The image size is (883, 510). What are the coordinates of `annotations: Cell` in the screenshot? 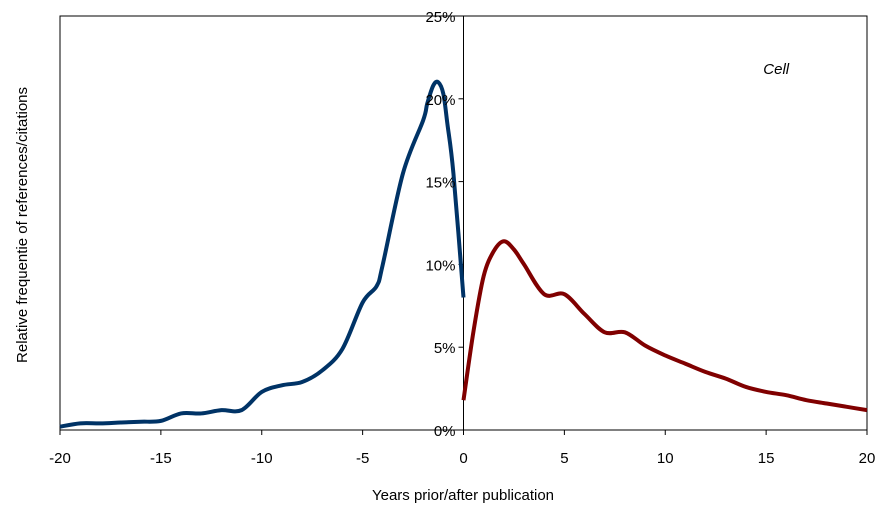 It's located at (776, 69).